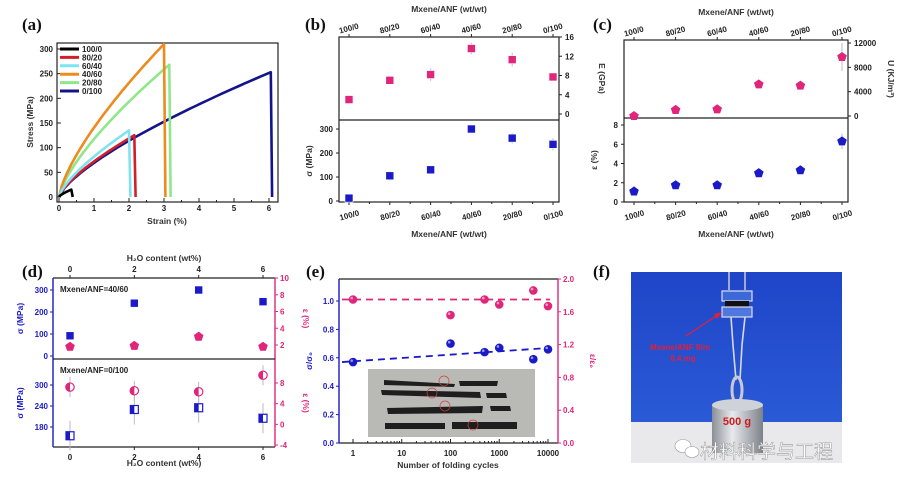  What do you see at coordinates (738, 348) in the screenshot?
I see `wire-hanger` at bounding box center [738, 348].